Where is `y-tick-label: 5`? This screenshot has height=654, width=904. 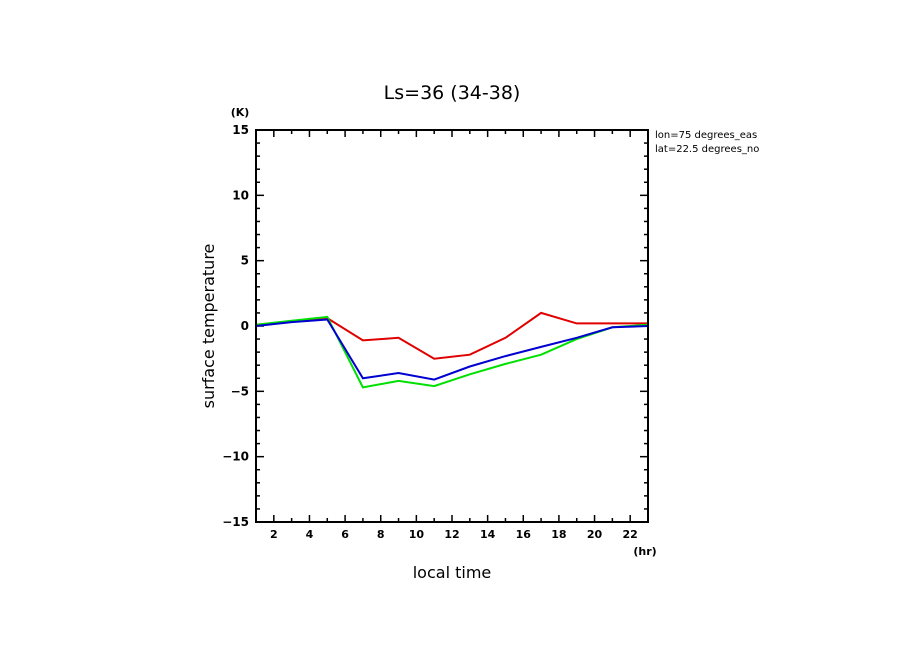 y-tick-label: 5 is located at coordinates (245, 261).